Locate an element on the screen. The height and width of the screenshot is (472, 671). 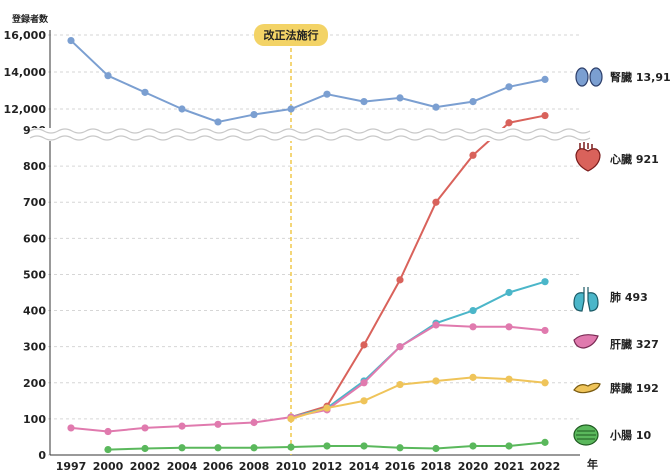
legend-label: 肝臓 327 is located at coordinates (634, 344).